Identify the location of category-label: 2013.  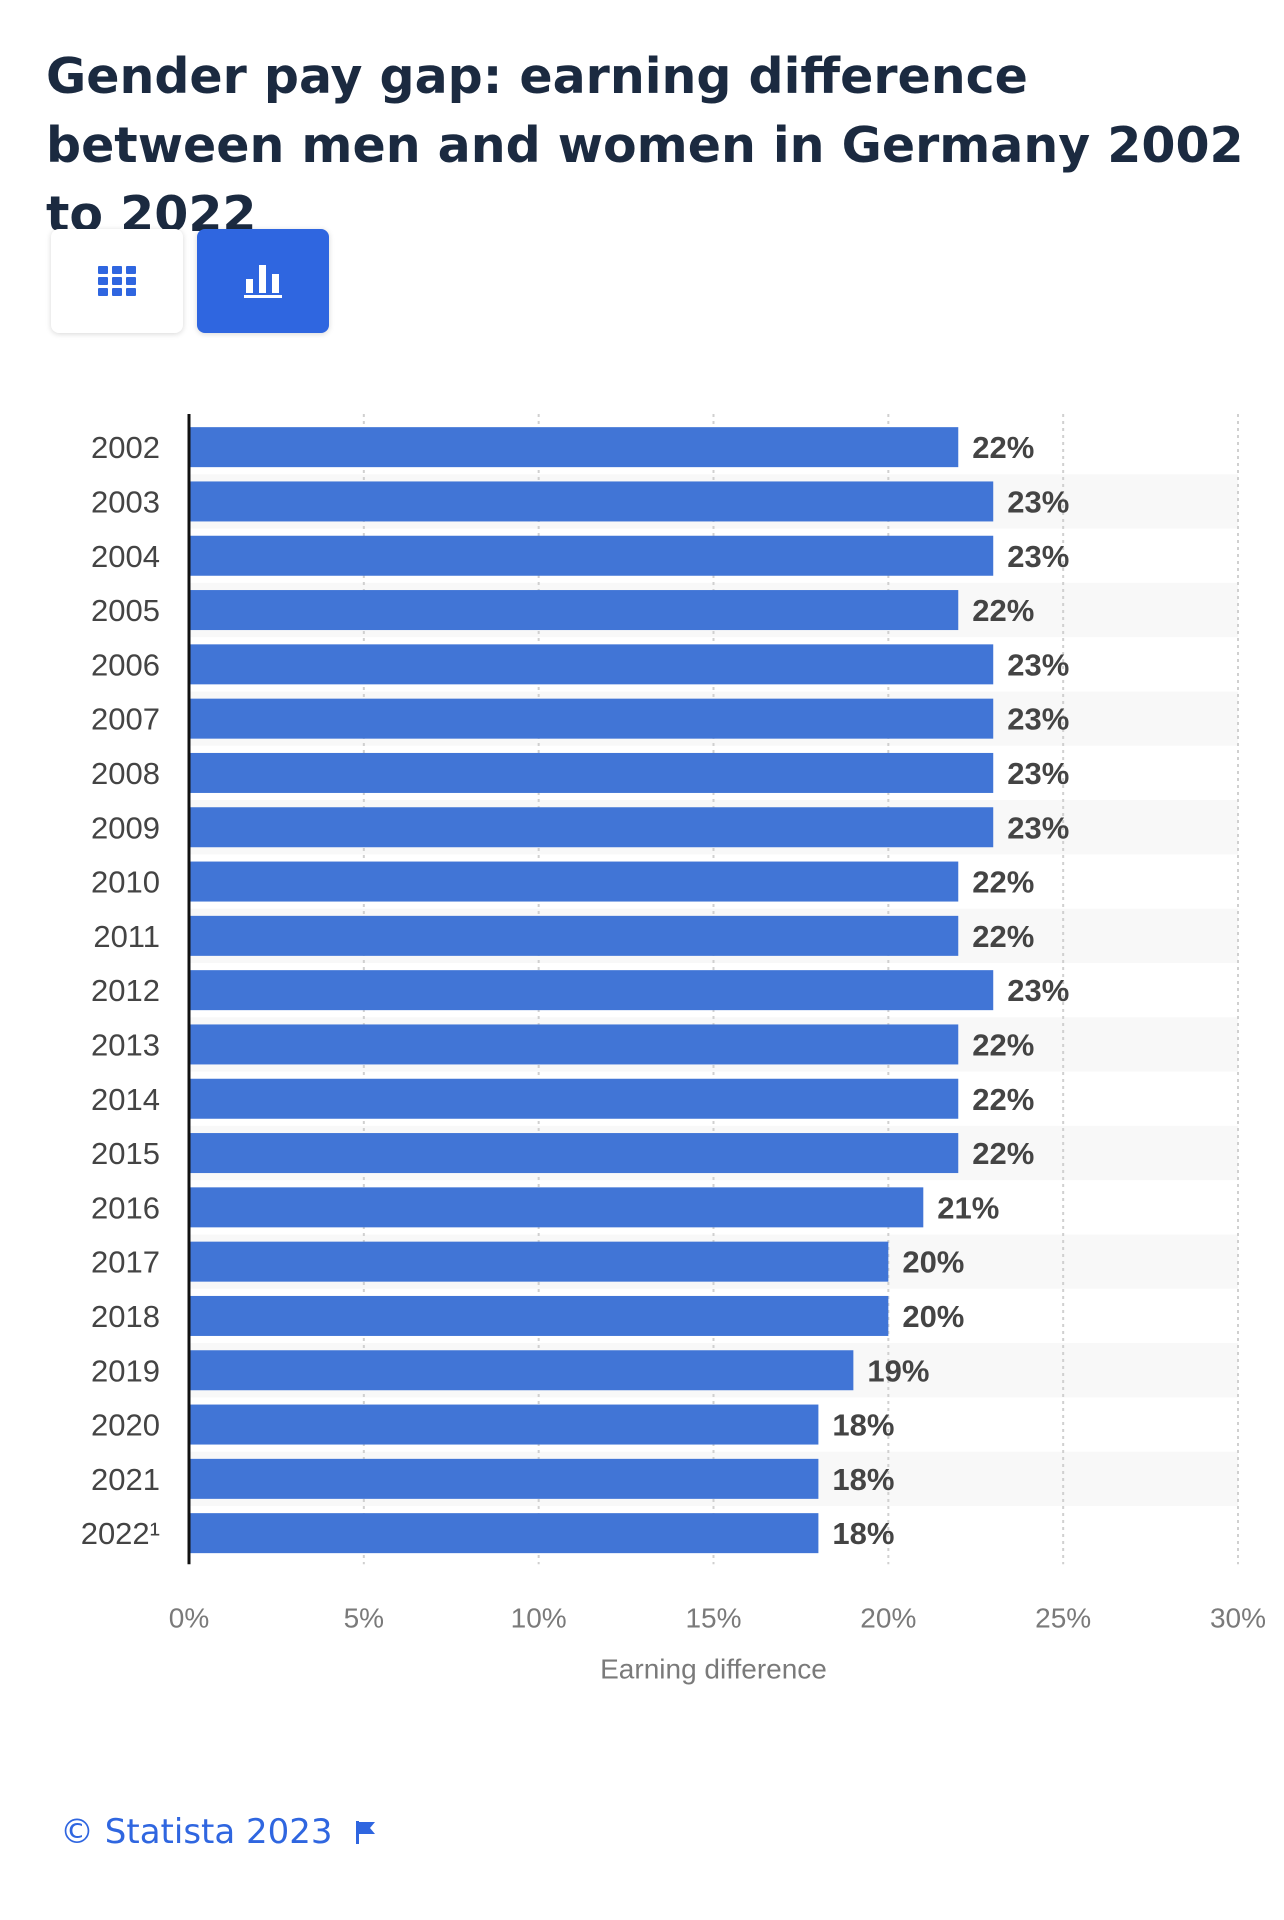
(125, 1044).